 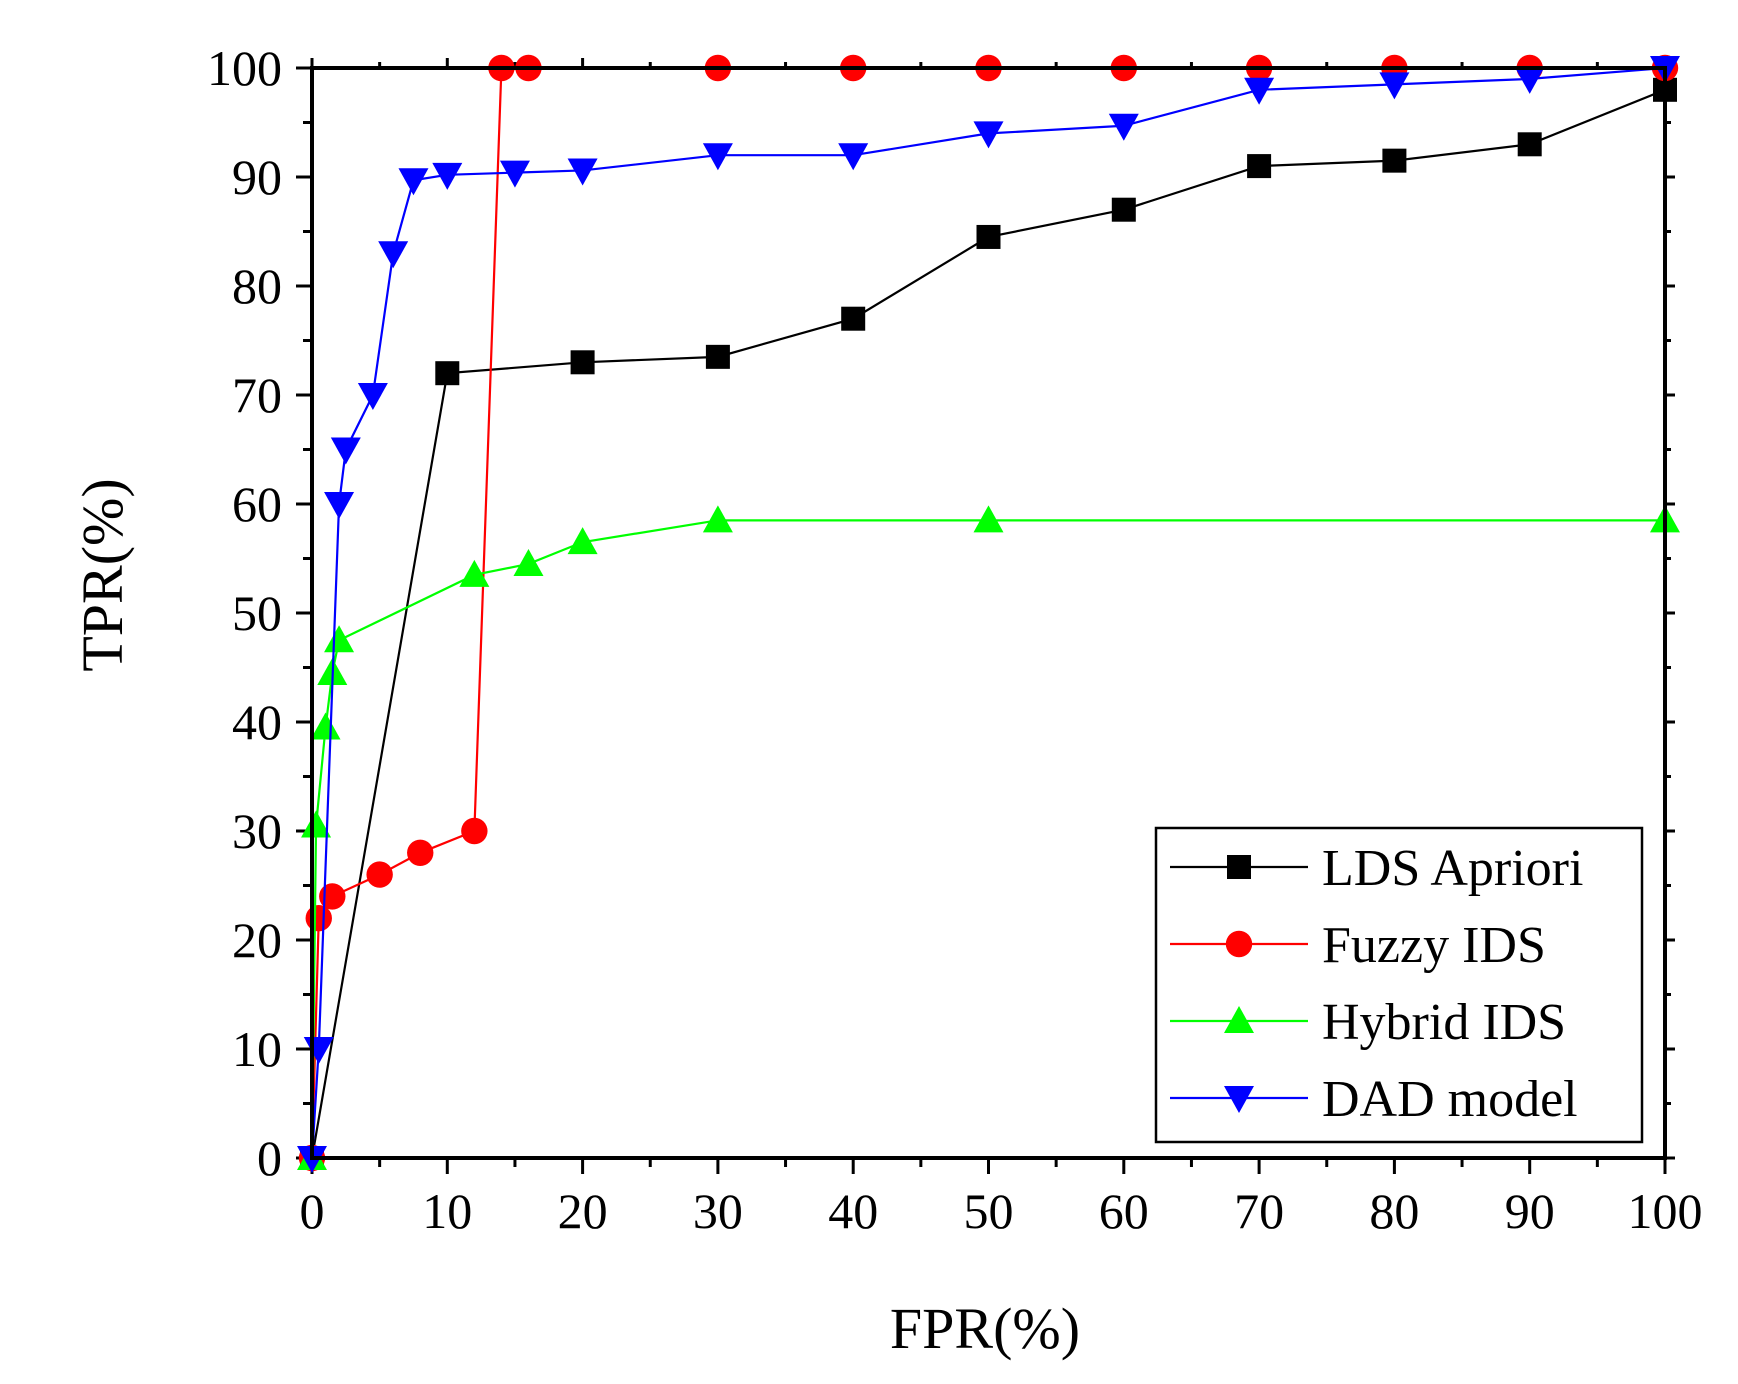 What do you see at coordinates (1399, 985) in the screenshot?
I see `legend: LDS Apriori Fuzzy IDS Hybrid IDS DAD model` at bounding box center [1399, 985].